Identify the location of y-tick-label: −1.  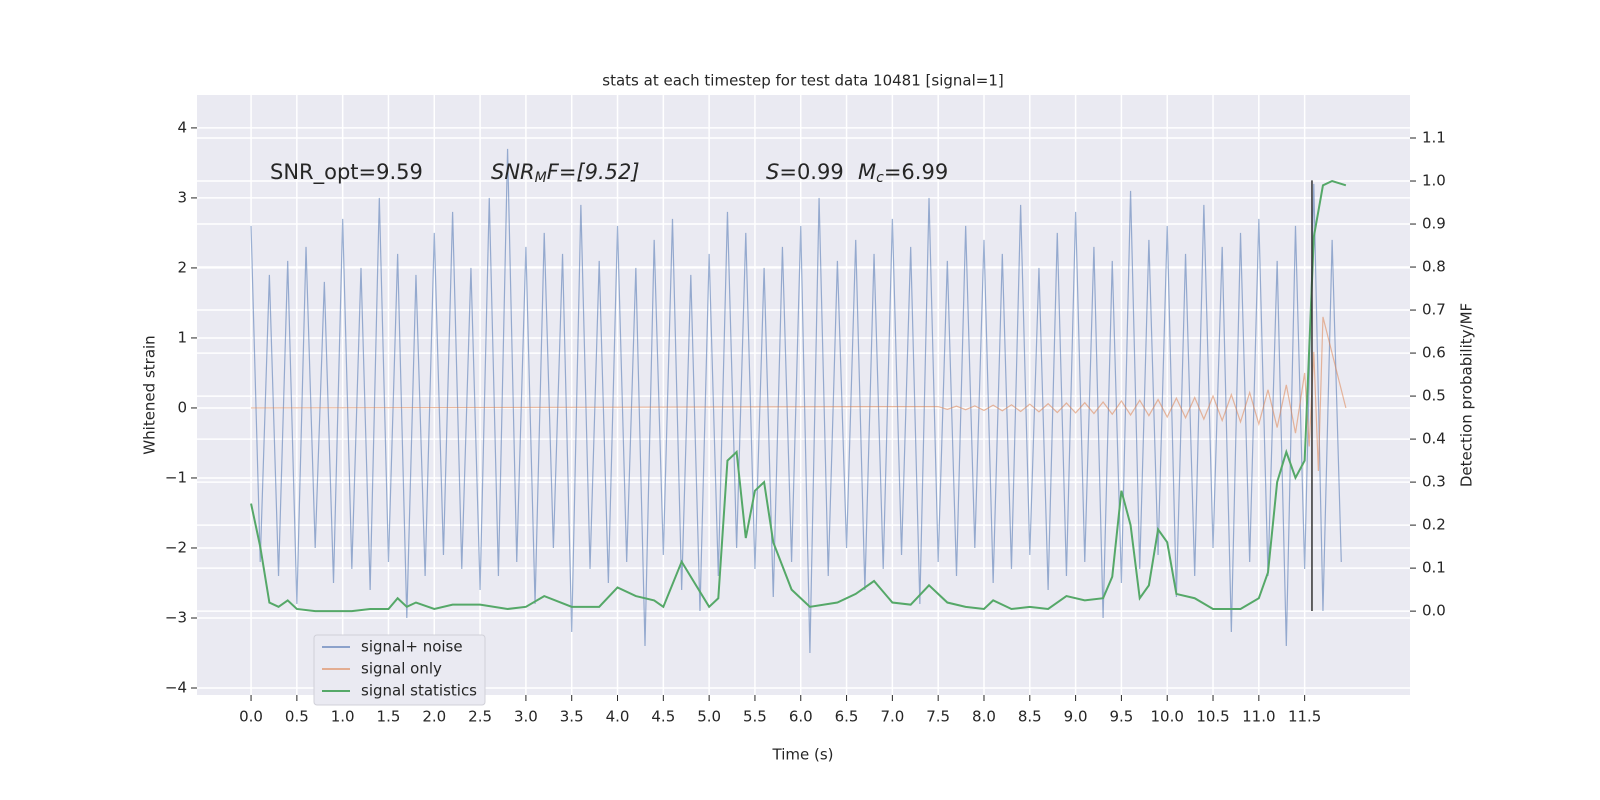
(176, 477).